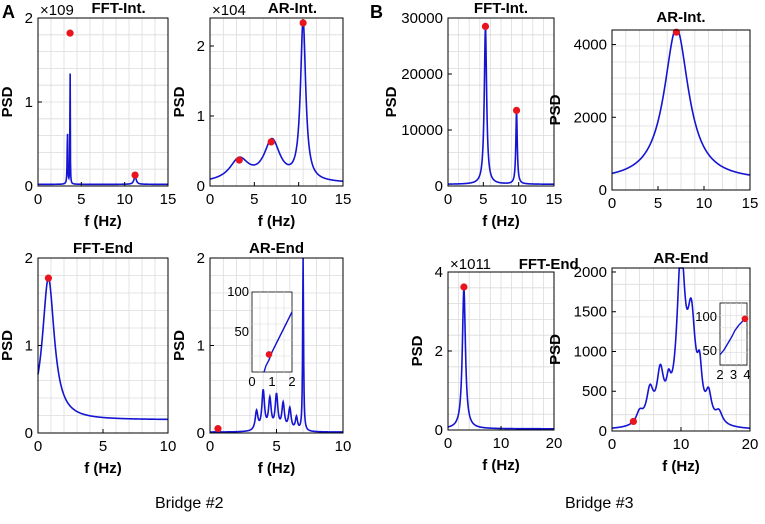 The width and height of the screenshot is (765, 524). I want to click on exponent-label: ×104, so click(229, 10).